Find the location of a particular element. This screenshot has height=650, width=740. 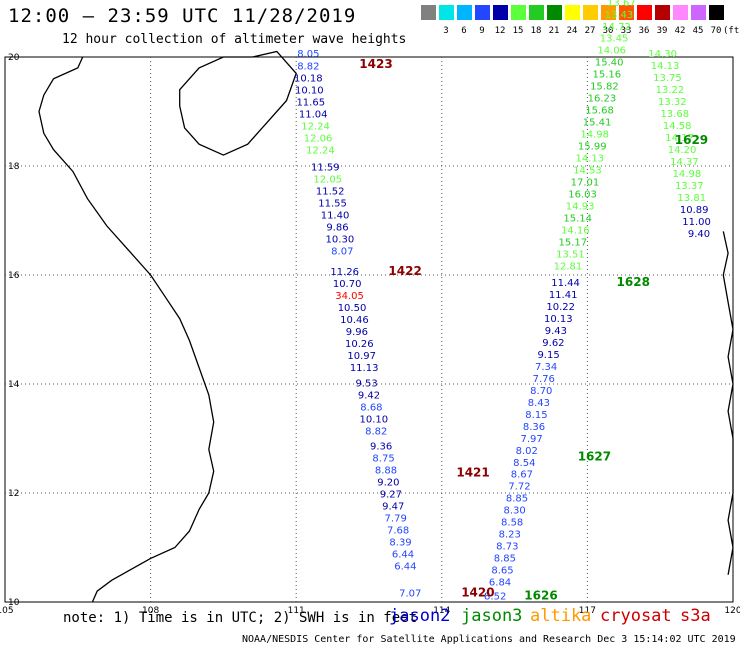

wave-height-value: 8.73 is located at coordinates (507, 547).